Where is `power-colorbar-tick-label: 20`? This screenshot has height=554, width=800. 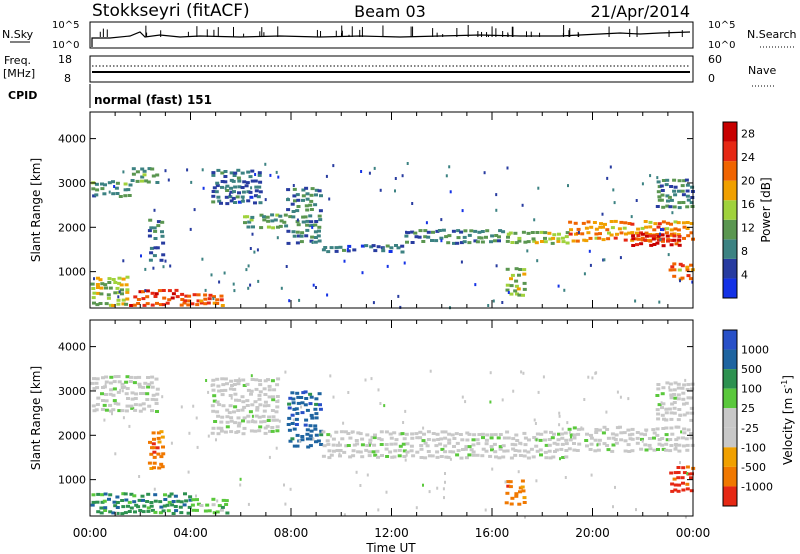 power-colorbar-tick-label: 20 is located at coordinates (748, 181).